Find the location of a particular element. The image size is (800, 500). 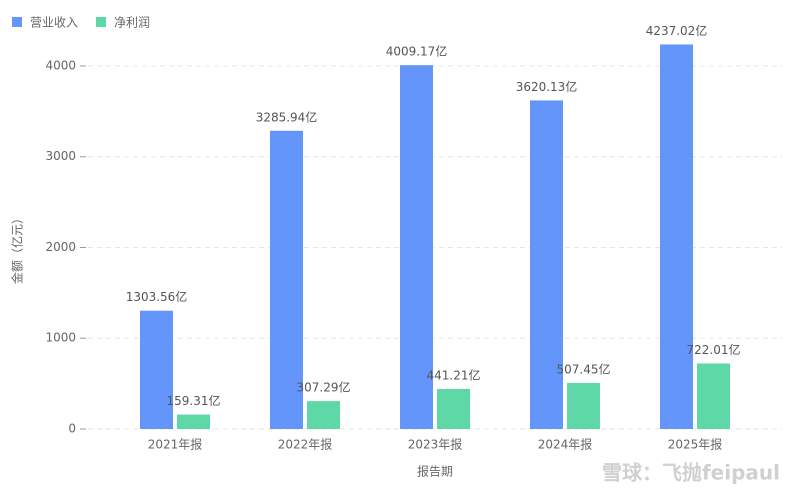

value-label: 4237.02亿 is located at coordinates (677, 30).